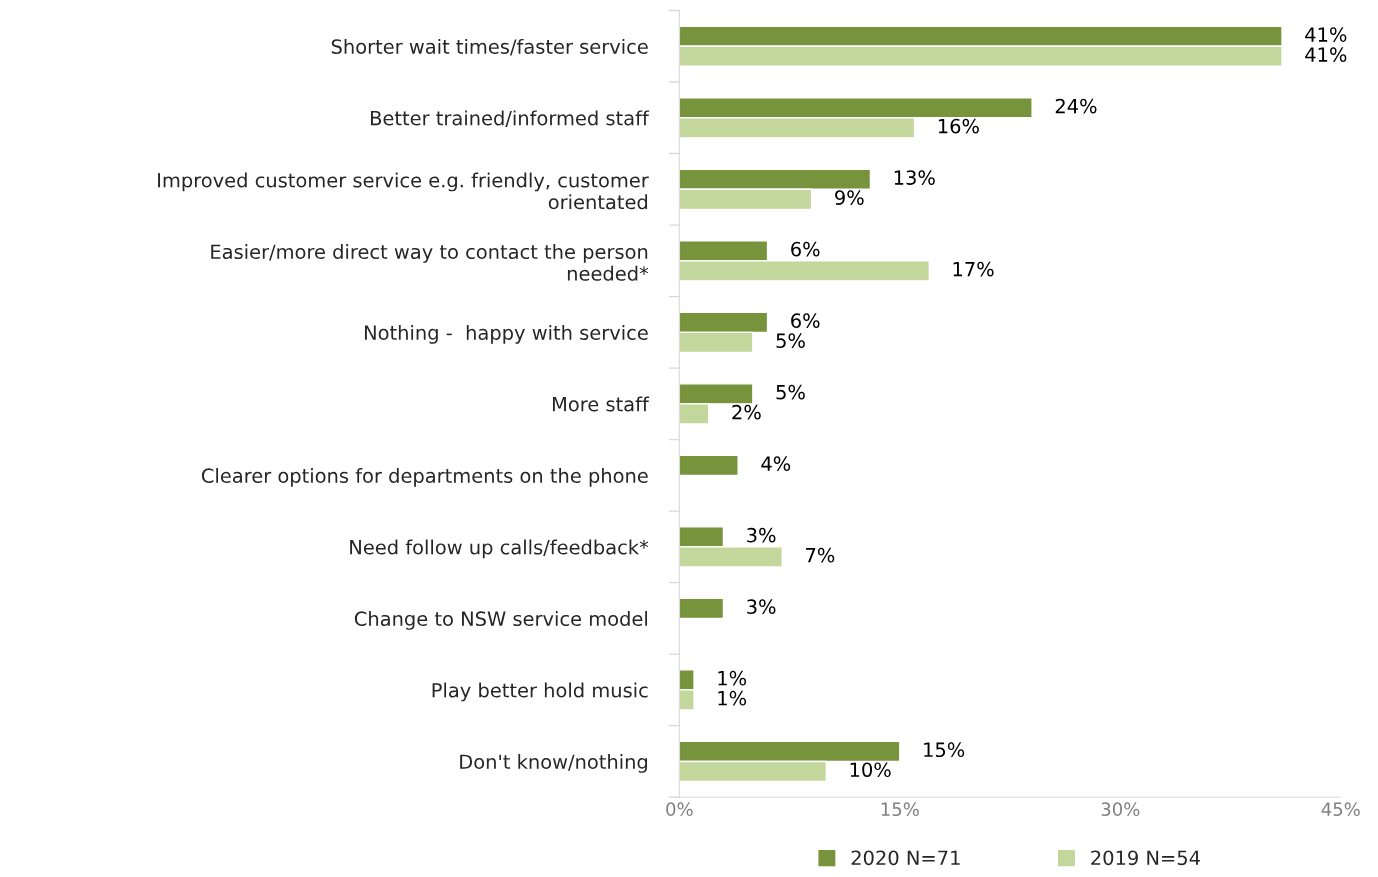  What do you see at coordinates (1120, 809) in the screenshot?
I see `x-tick-label: 30%` at bounding box center [1120, 809].